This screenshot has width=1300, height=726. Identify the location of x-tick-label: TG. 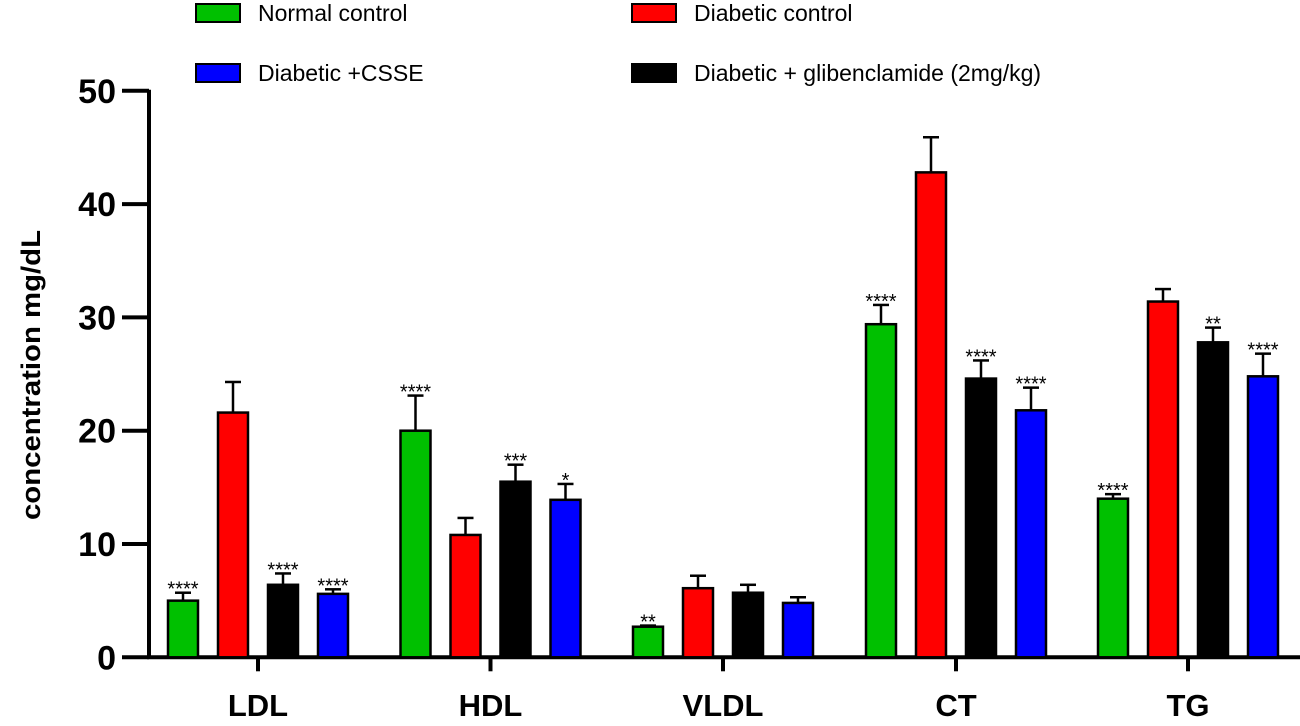
(1187, 705).